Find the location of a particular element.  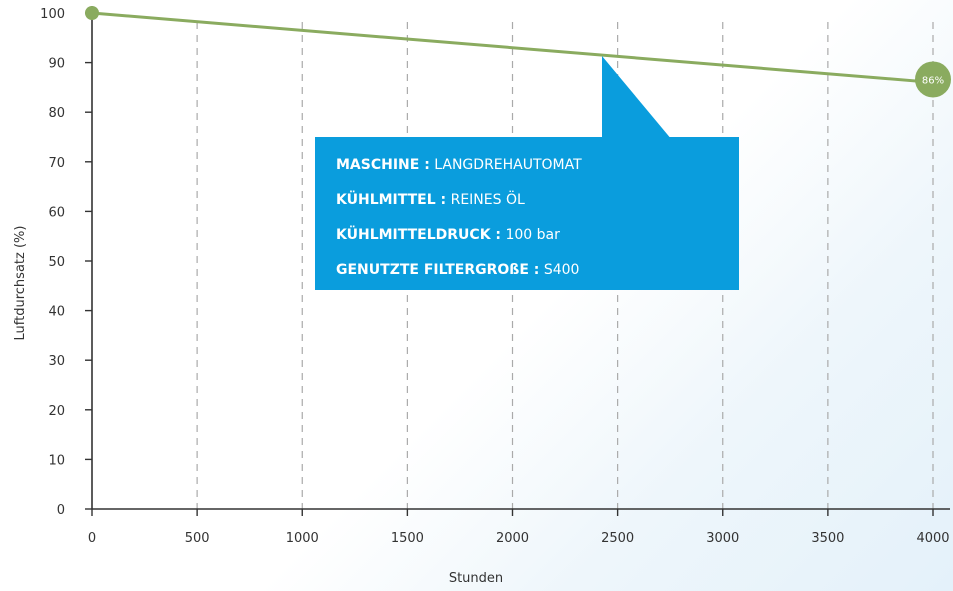

x-axis-title: Stunden is located at coordinates (476, 578).